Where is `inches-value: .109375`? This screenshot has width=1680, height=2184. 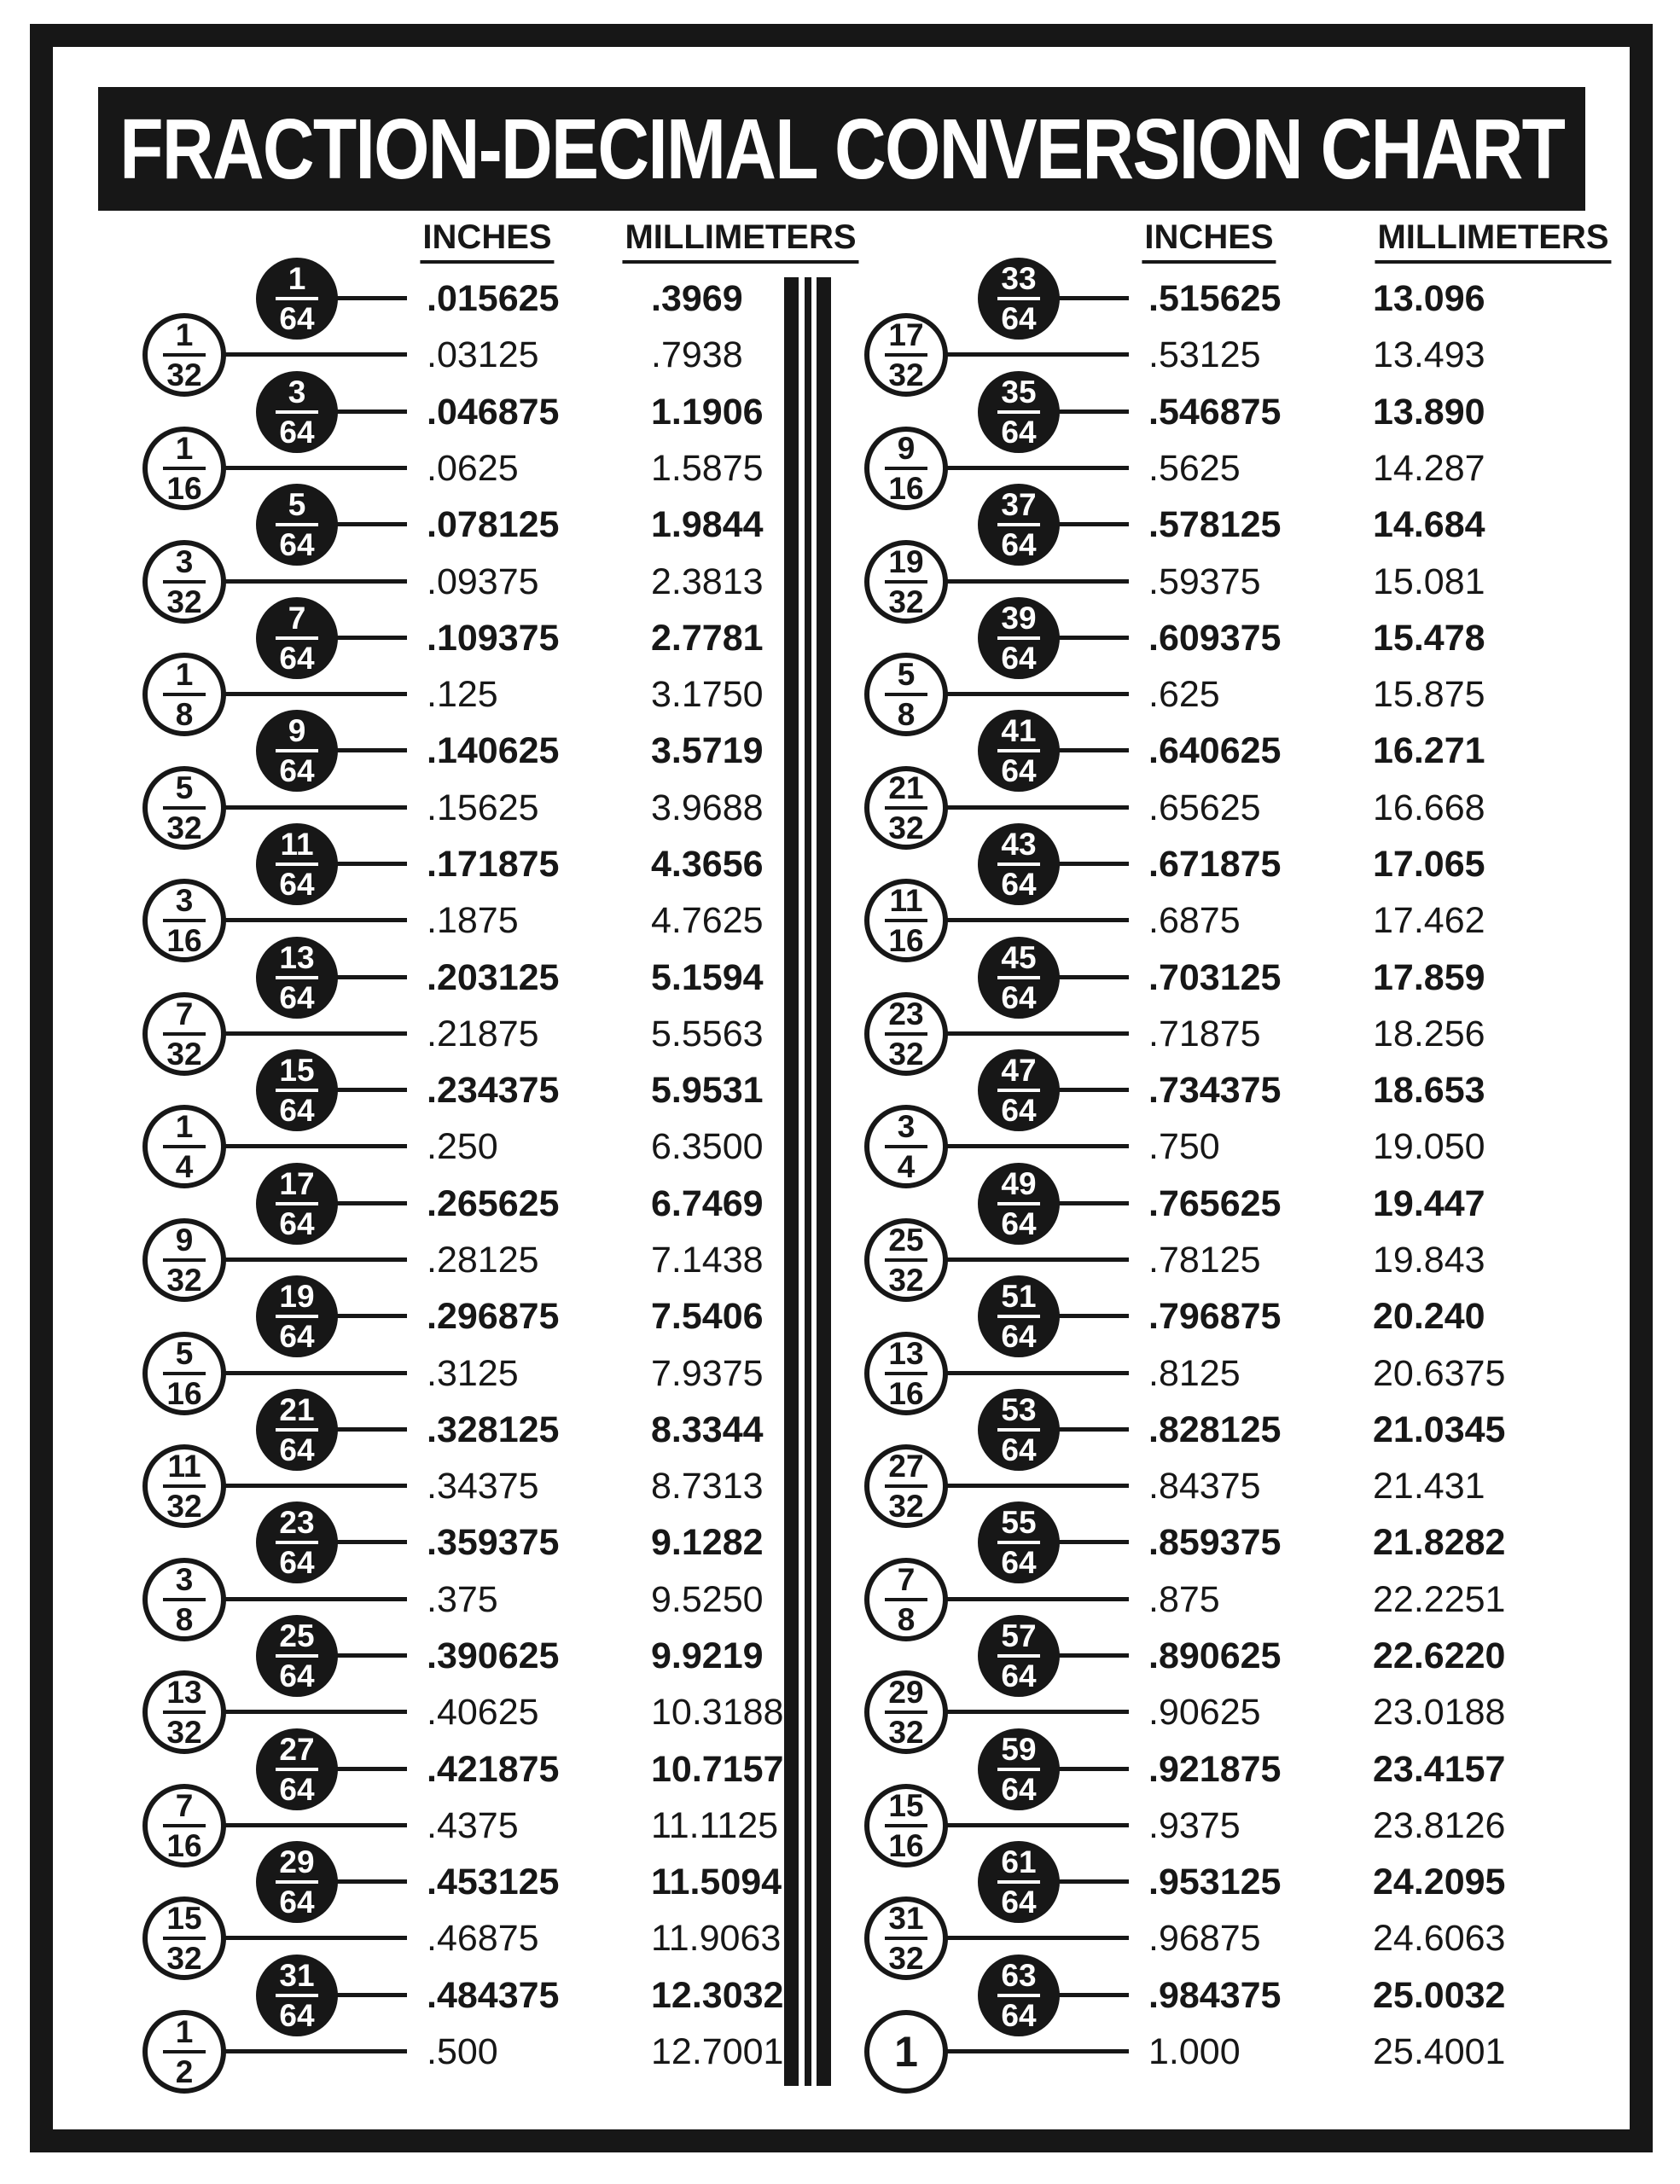 inches-value: .109375 is located at coordinates (494, 638).